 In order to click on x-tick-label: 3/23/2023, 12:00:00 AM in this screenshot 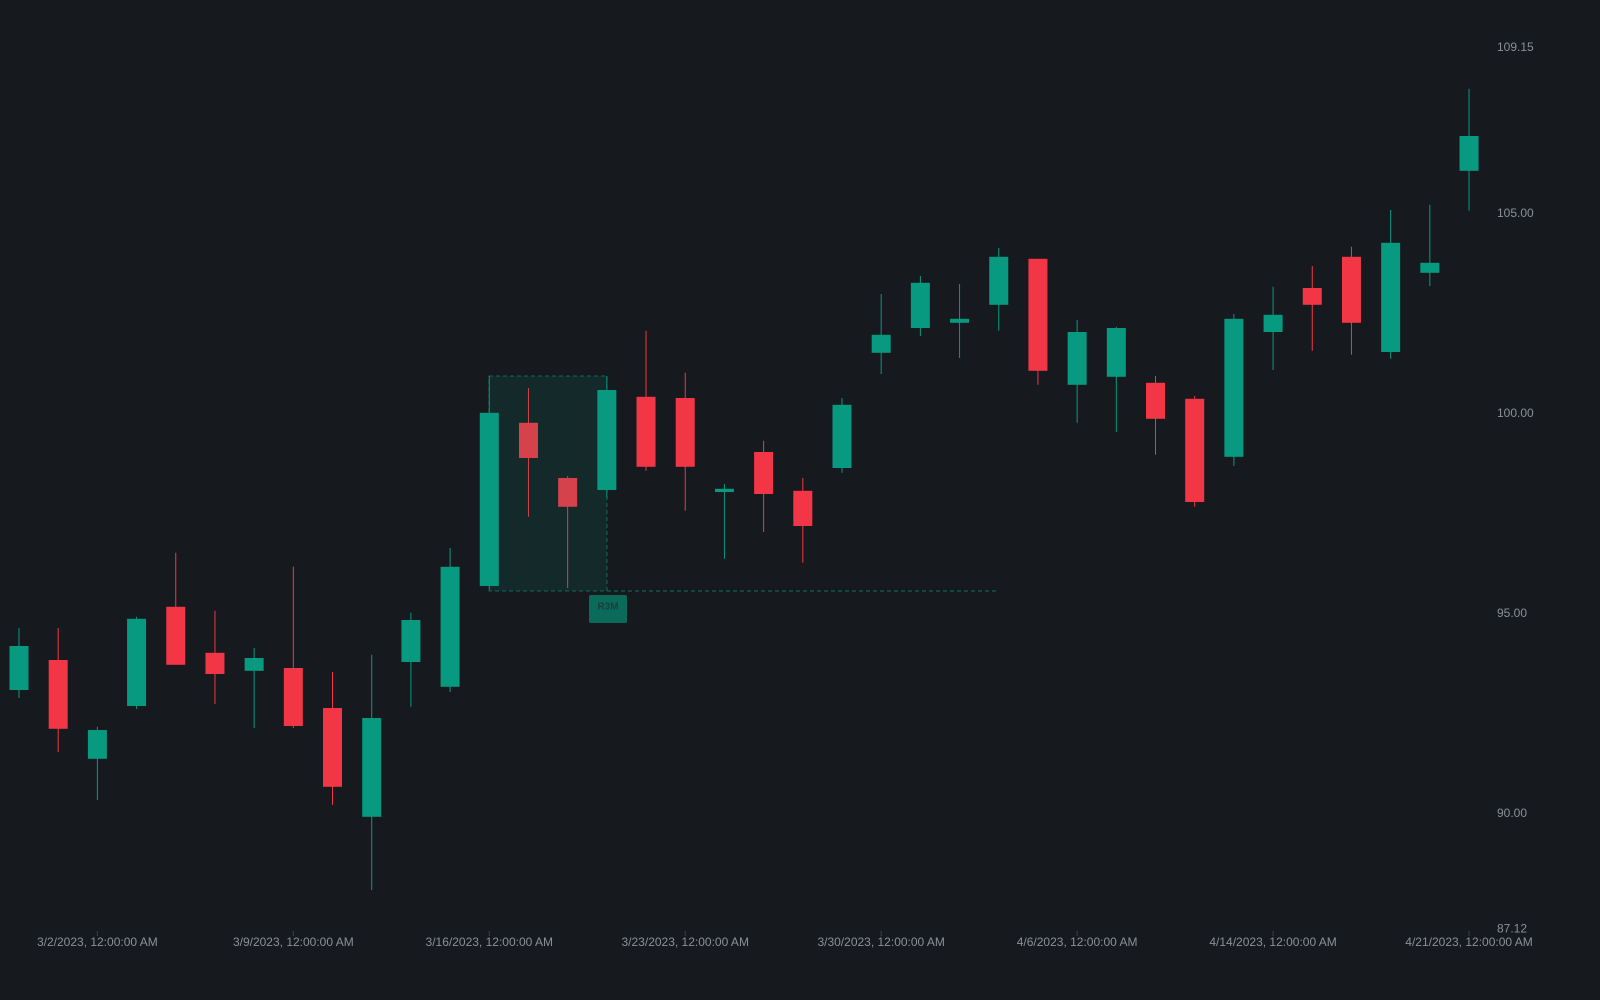, I will do `click(685, 942)`.